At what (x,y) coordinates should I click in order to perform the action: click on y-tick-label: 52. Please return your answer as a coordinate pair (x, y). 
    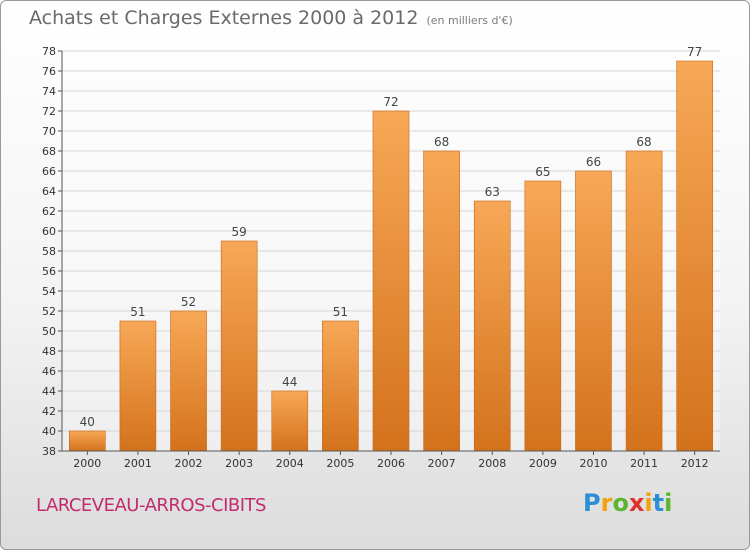
    Looking at the image, I should click on (49, 311).